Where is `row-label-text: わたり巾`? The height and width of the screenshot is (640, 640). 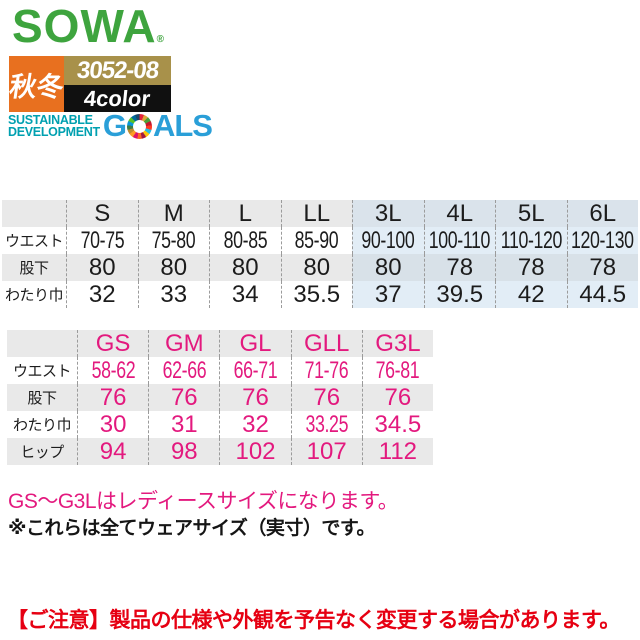 row-label-text: わたり巾 is located at coordinates (34, 295).